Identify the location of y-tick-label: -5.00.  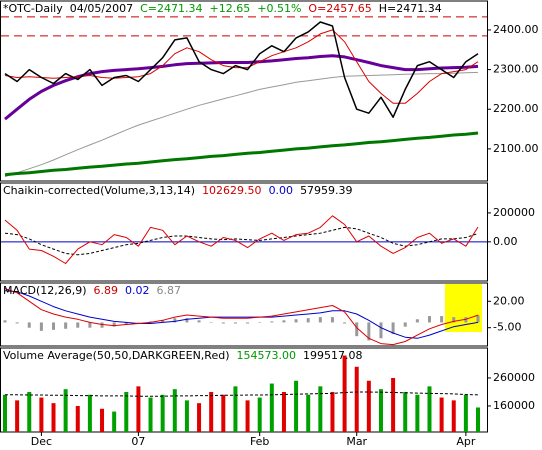
(507, 327).